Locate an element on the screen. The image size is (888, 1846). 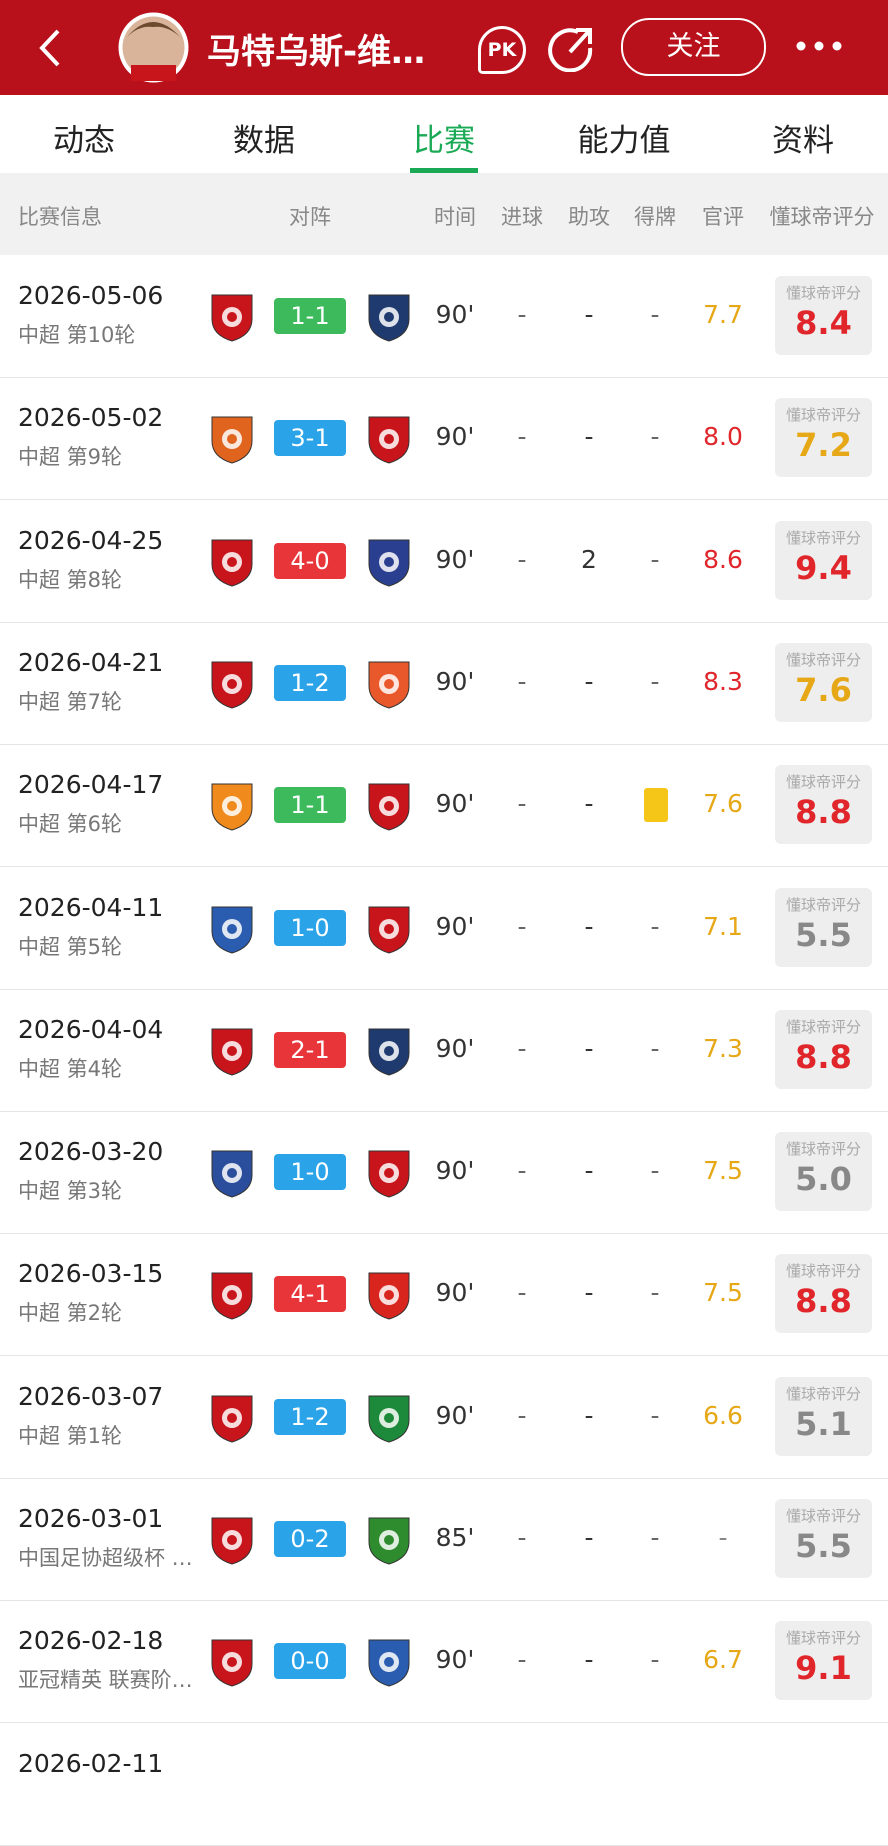
match-date: 2026-02-18 is located at coordinates (91, 1641).